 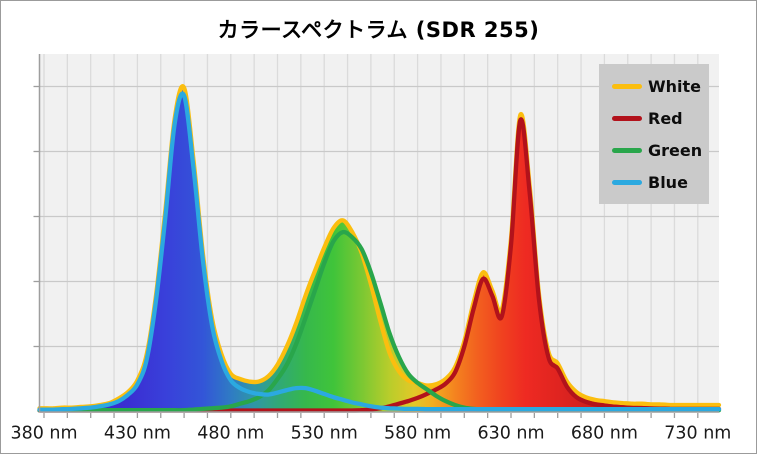 I want to click on legend-item-white: White, so click(x=654, y=86).